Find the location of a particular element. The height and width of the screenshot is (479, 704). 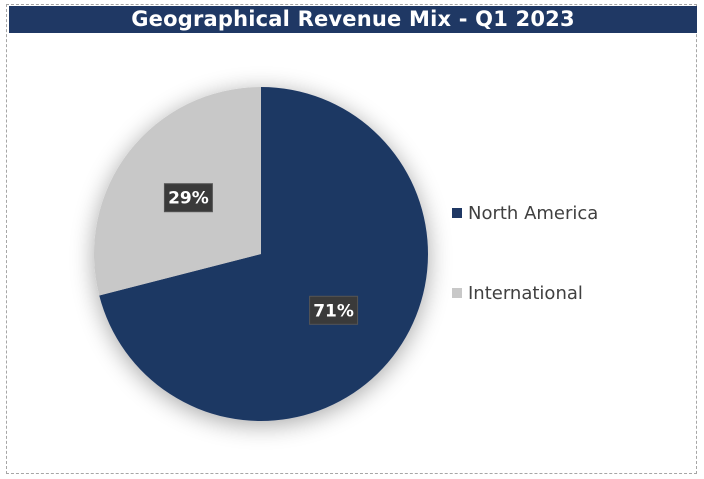

data-label-text-north-america: 71% is located at coordinates (333, 311).